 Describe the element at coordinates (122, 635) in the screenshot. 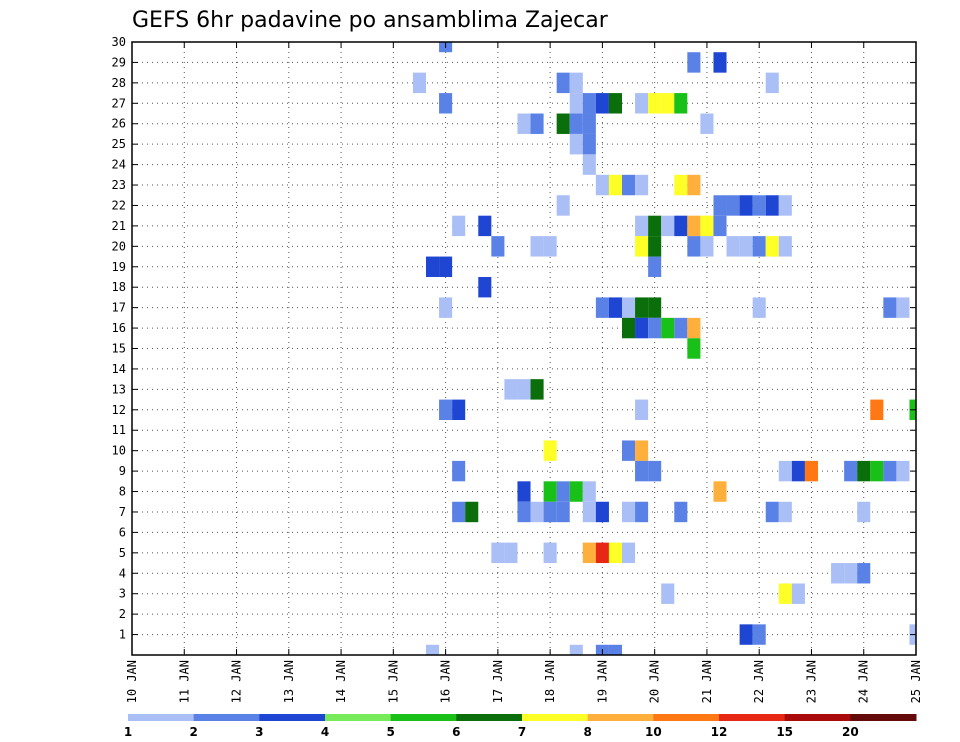

I see `y-tick-label: 1` at that location.